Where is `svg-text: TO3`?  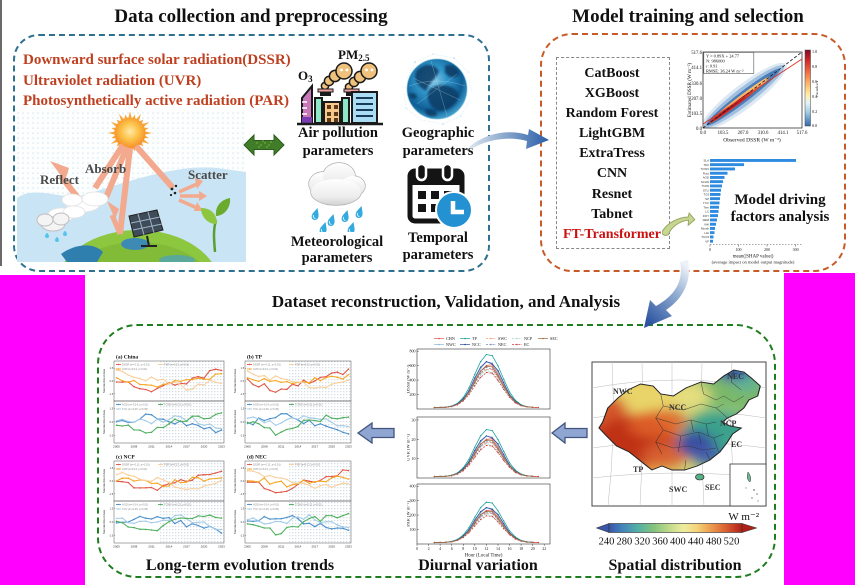 svg-text: TO3 is located at coordinates (706, 195).